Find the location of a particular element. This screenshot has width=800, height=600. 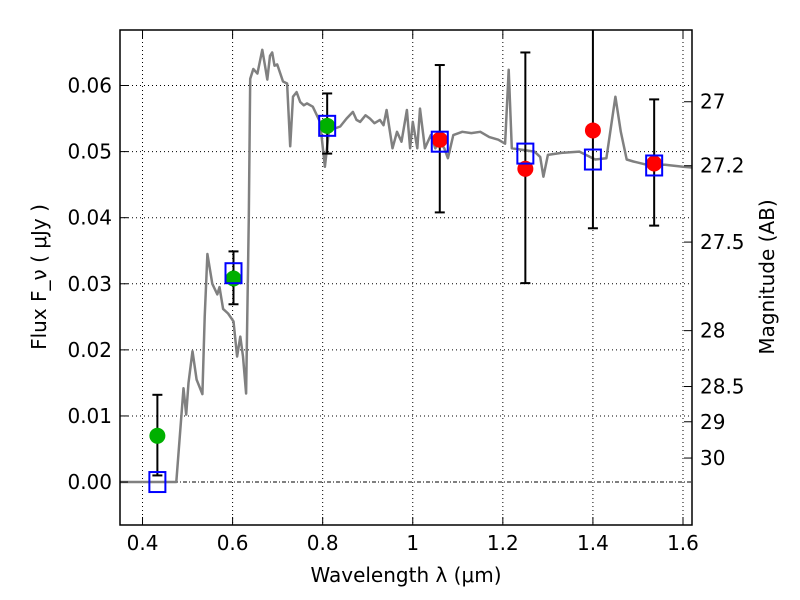

right-tick-label: 28 is located at coordinates (712, 331).